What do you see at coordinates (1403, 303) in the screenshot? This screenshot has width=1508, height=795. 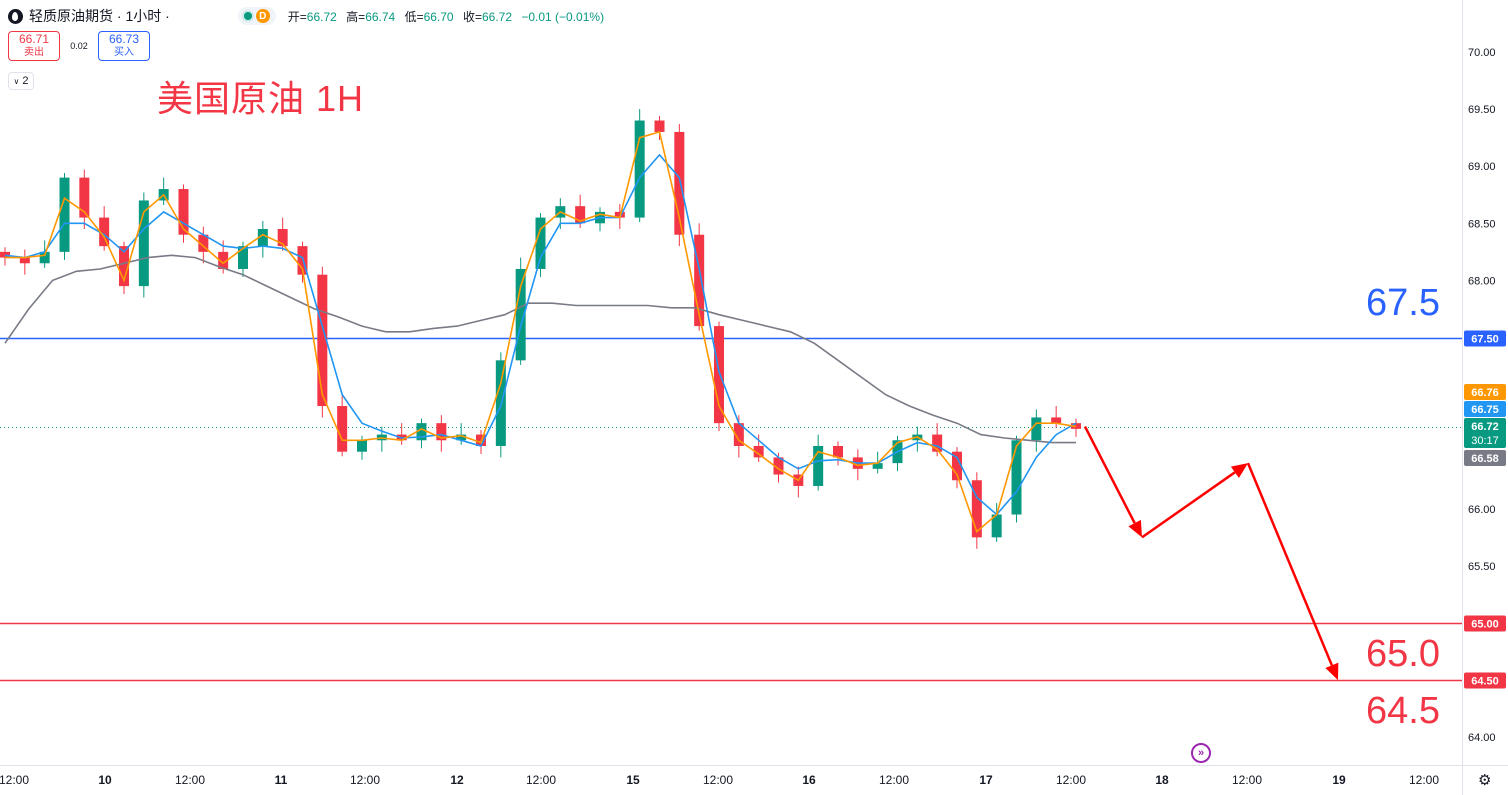 I see `annotation-level-67-5: 67.5` at bounding box center [1403, 303].